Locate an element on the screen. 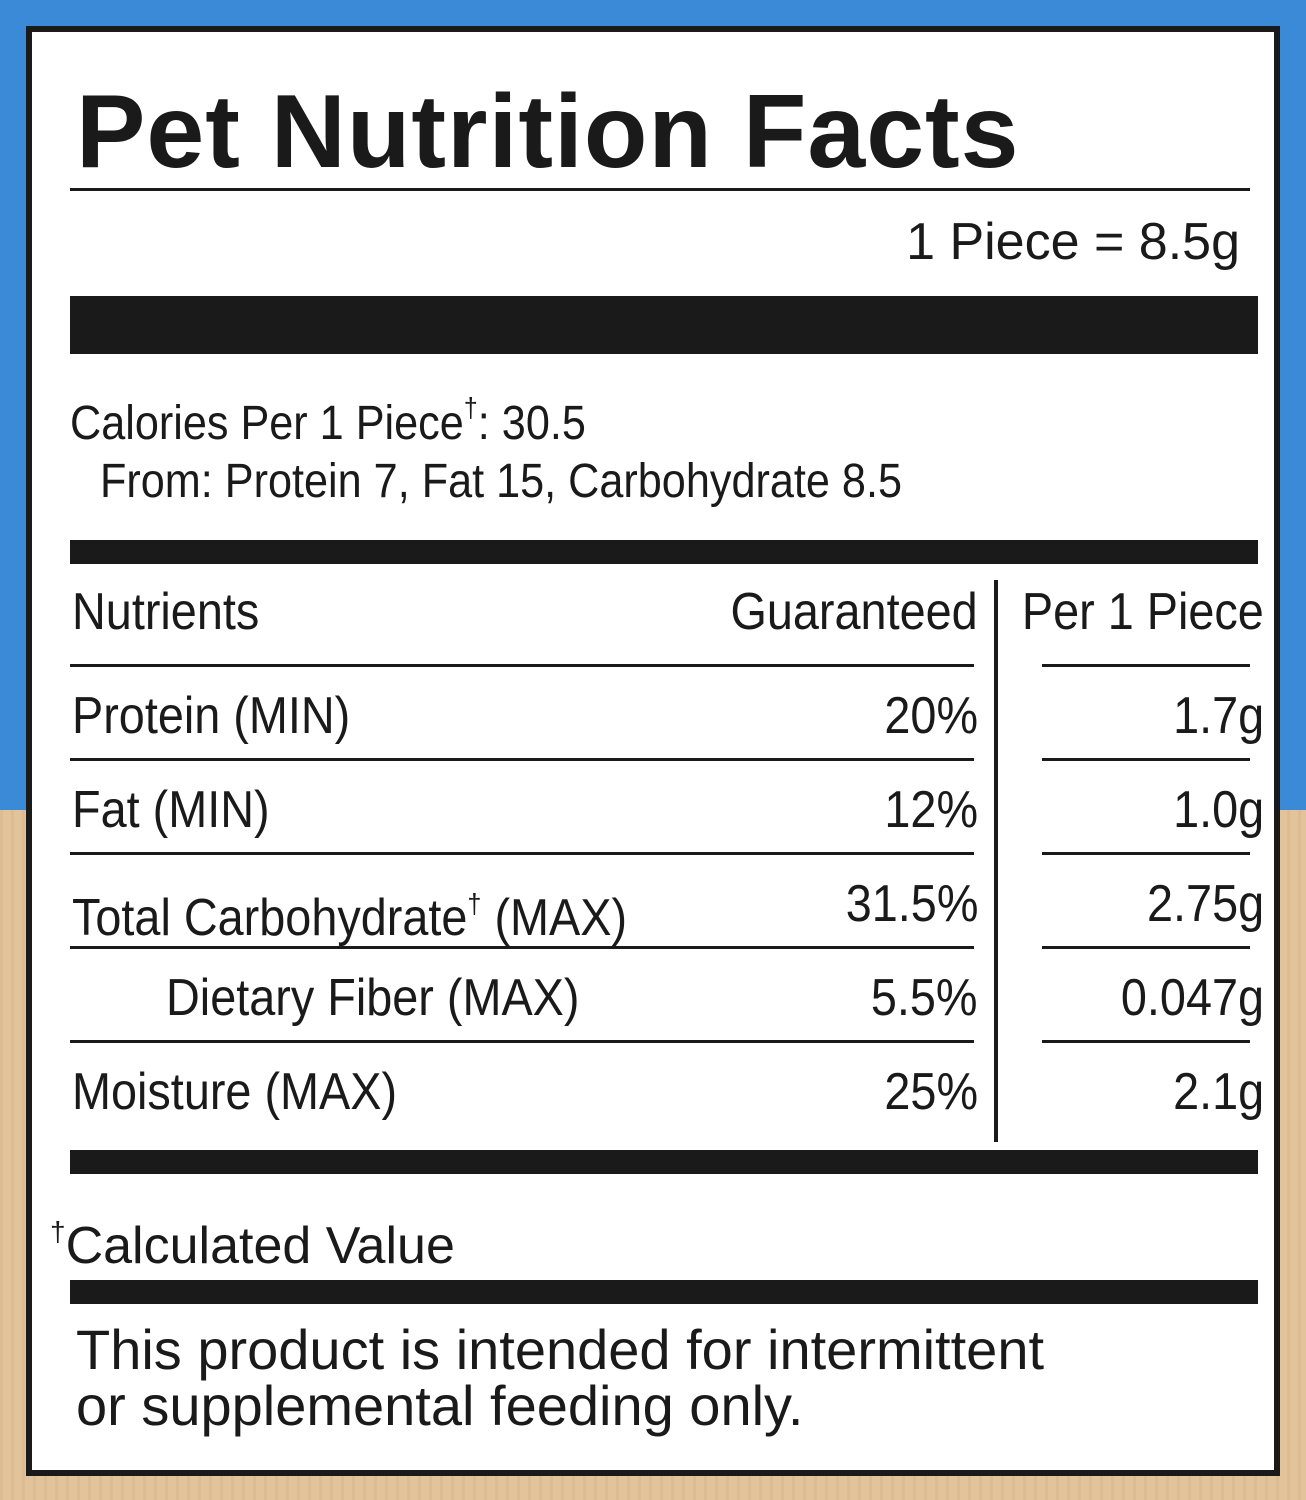 The image size is (1306, 1500). calories-line: Calories Per 1 Piece†: 30.5 is located at coordinates (328, 416).